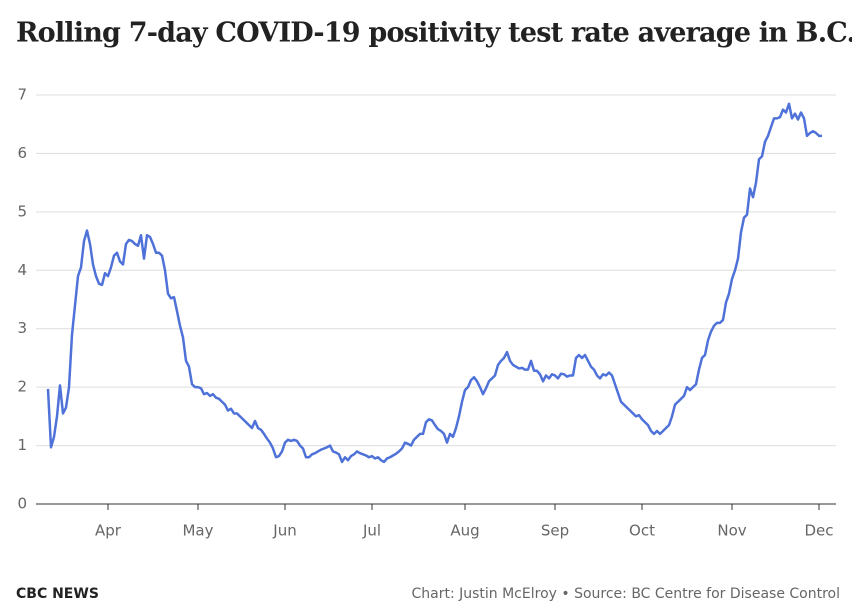  What do you see at coordinates (22, 504) in the screenshot?
I see `y-tick-label: 0` at bounding box center [22, 504].